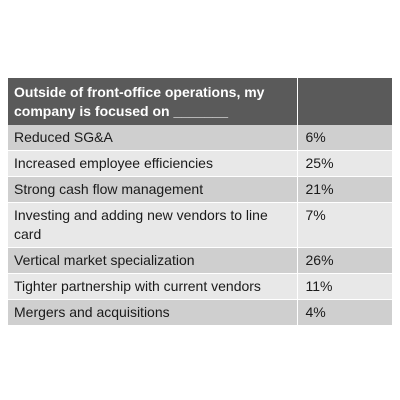  I want to click on row-label: Mergers and acquisitions, so click(153, 312).